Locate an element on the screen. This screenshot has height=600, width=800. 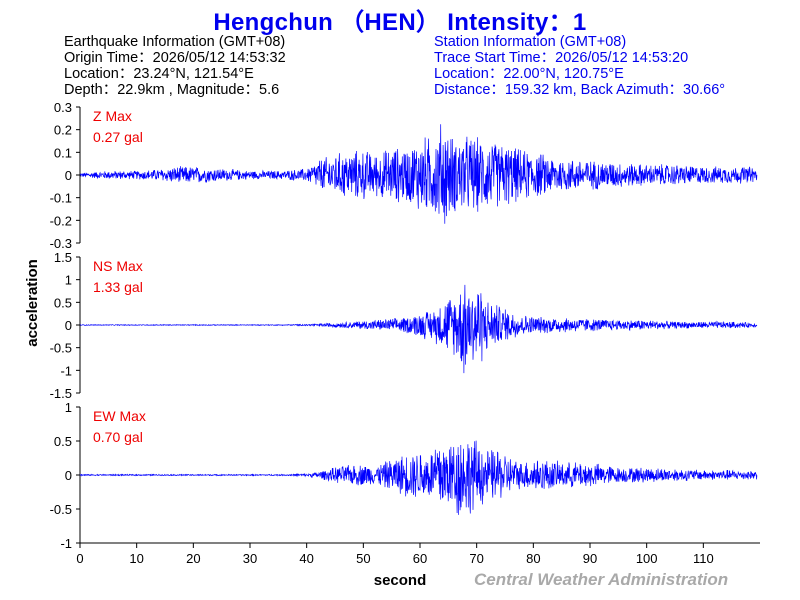
chart-title: Hengchun （HEN） Intensity：1 is located at coordinates (400, 22).